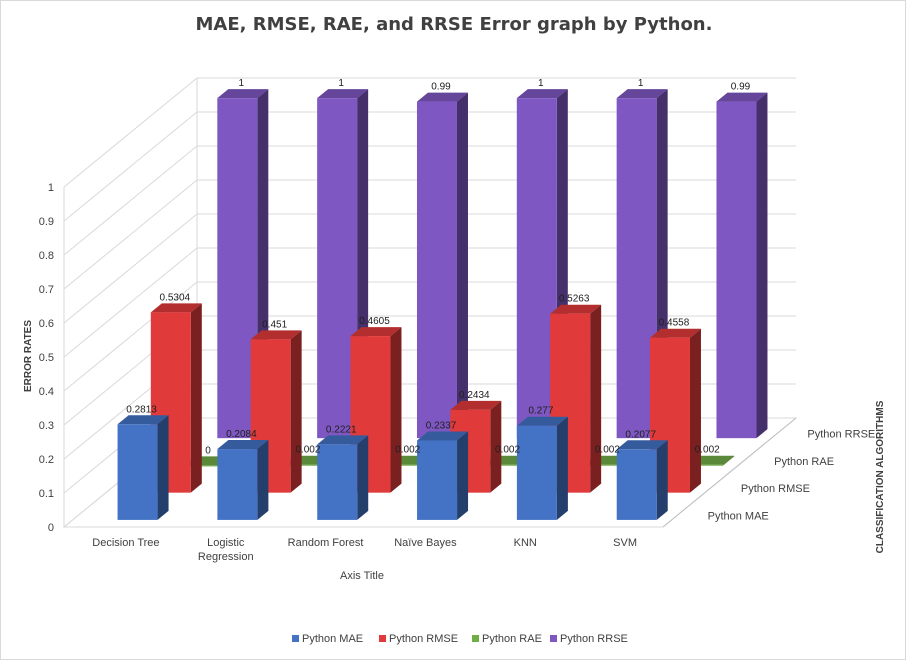 The width and height of the screenshot is (906, 661). What do you see at coordinates (729, 472) in the screenshot?
I see `depth-axis-line` at bounding box center [729, 472].